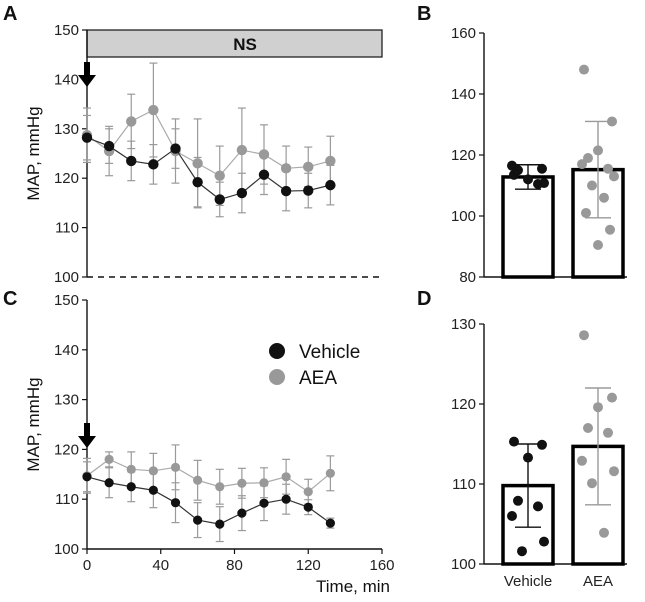 The image size is (645, 602). I want to click on panel-label-b: B, so click(424, 14).